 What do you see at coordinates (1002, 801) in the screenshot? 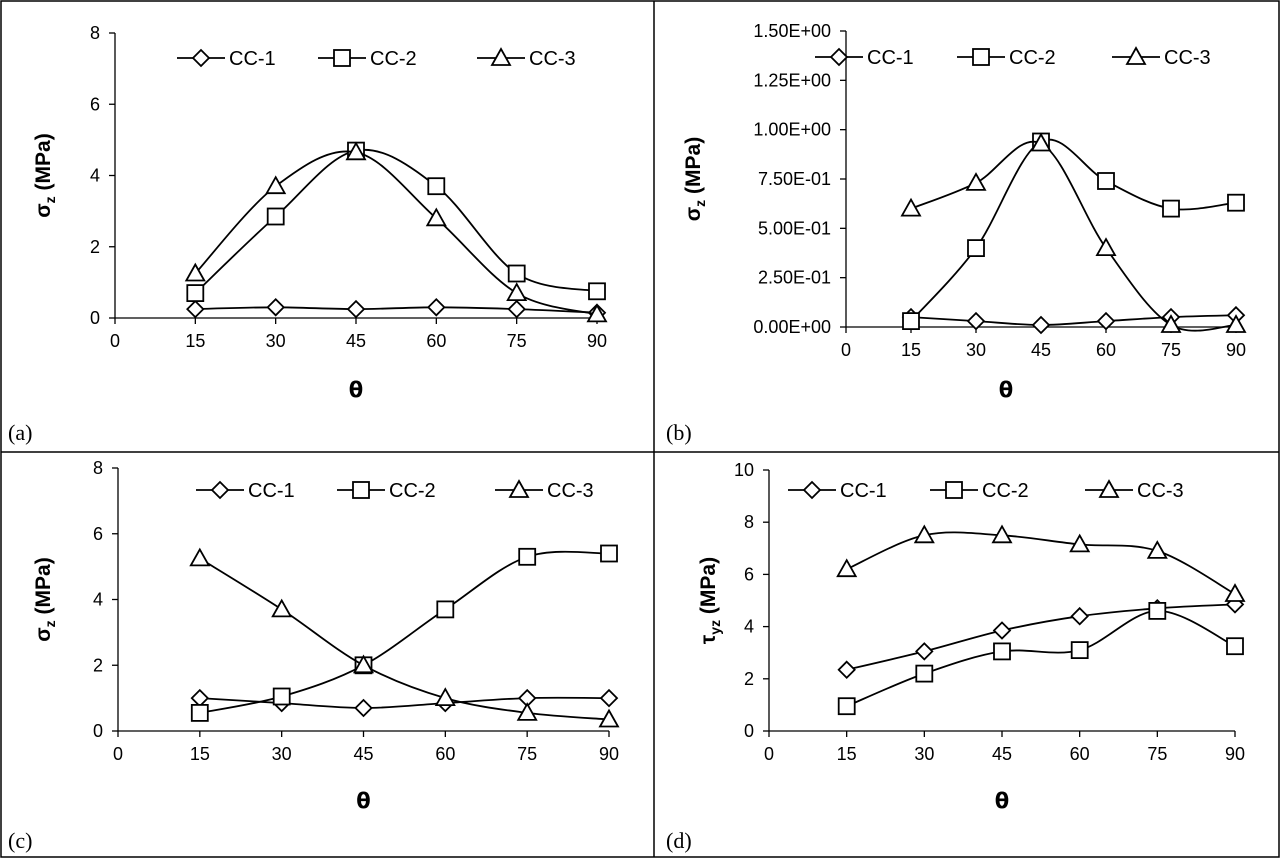
I see `x-axis-label: θ` at bounding box center [1002, 801].